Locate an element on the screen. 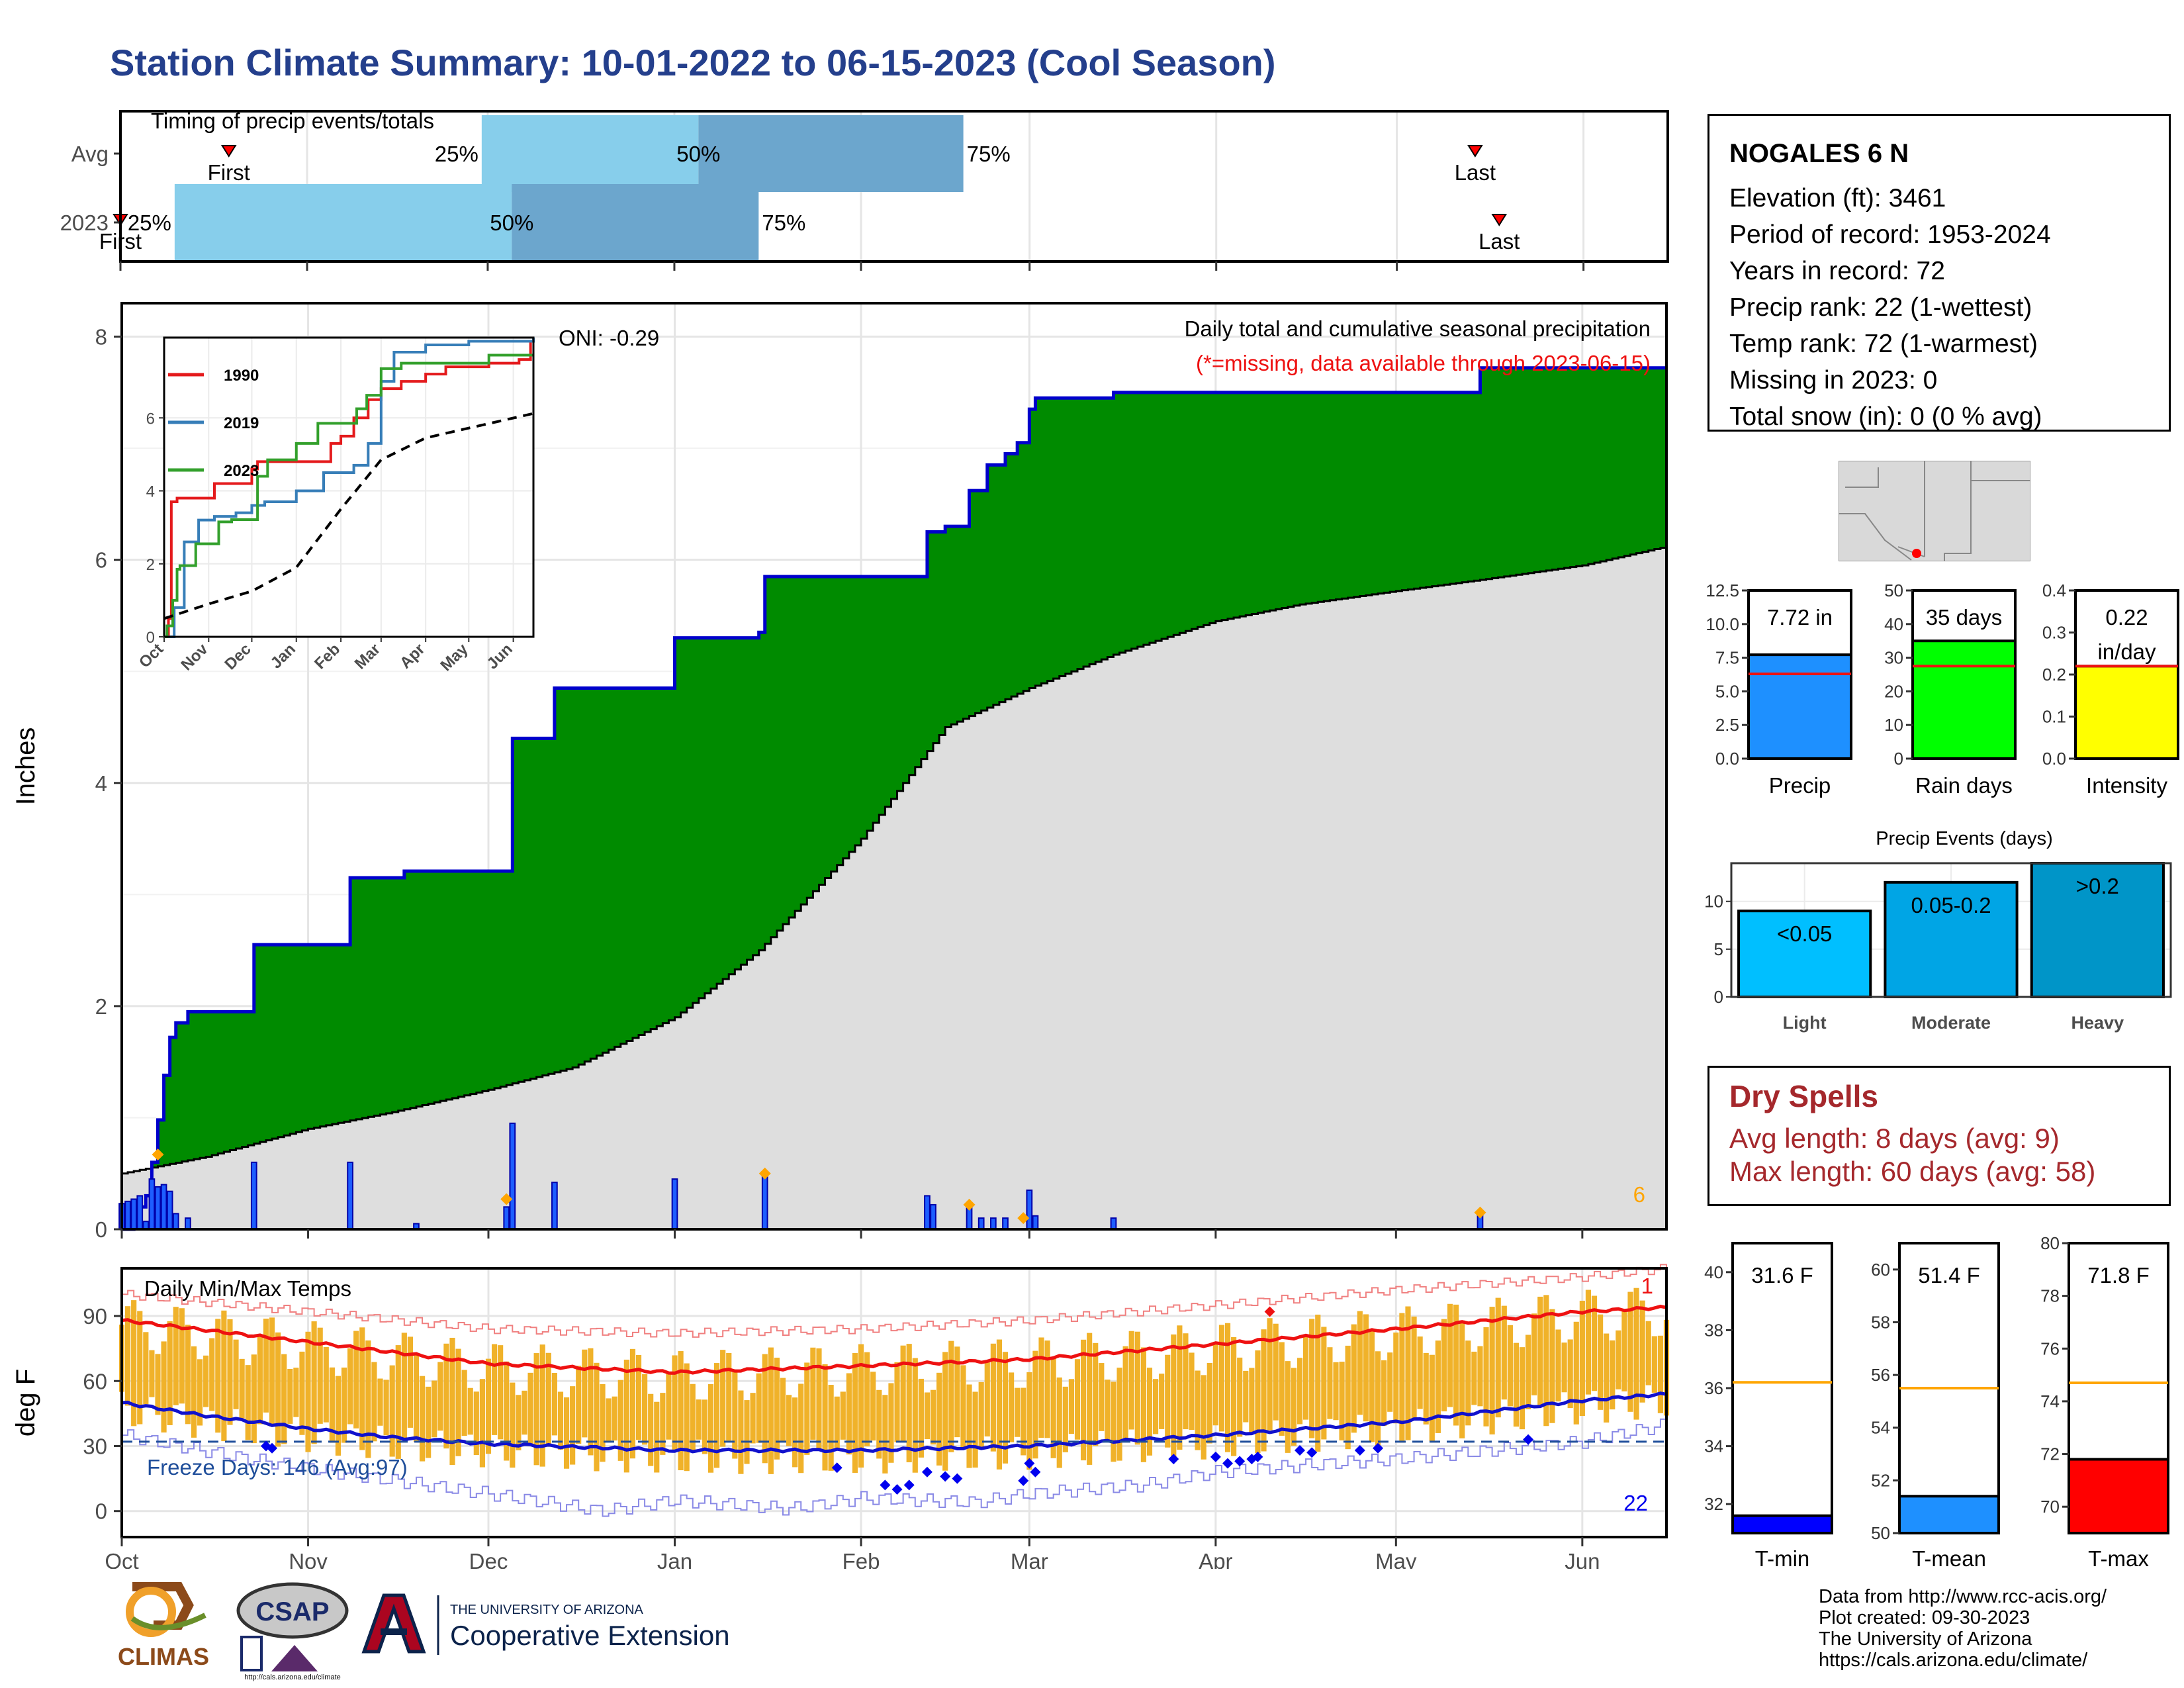 The height and width of the screenshot is (1688, 2184). ua-logo-top-text: THE UNIVERSITY OF ARIZONA is located at coordinates (547, 1610).